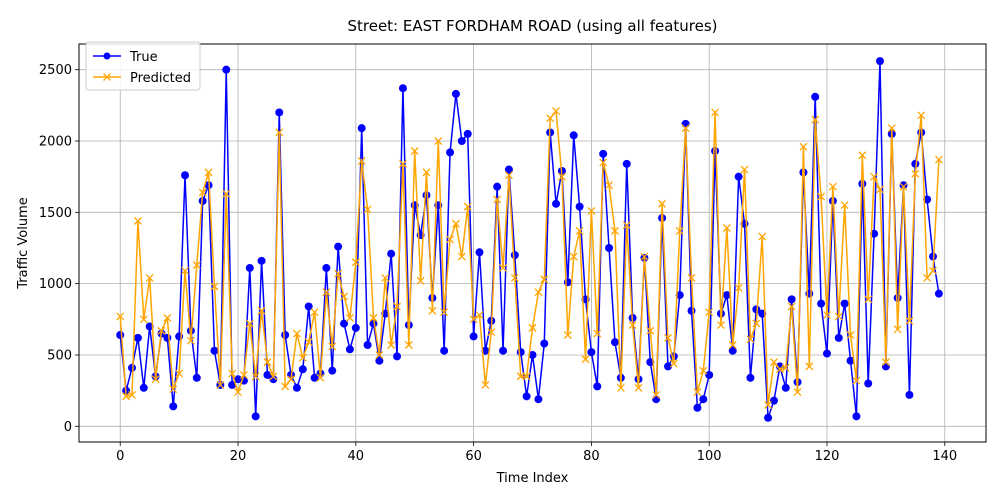 The width and height of the screenshot is (1000, 500). What do you see at coordinates (107, 56) in the screenshot?
I see `legend-true-marker` at bounding box center [107, 56].